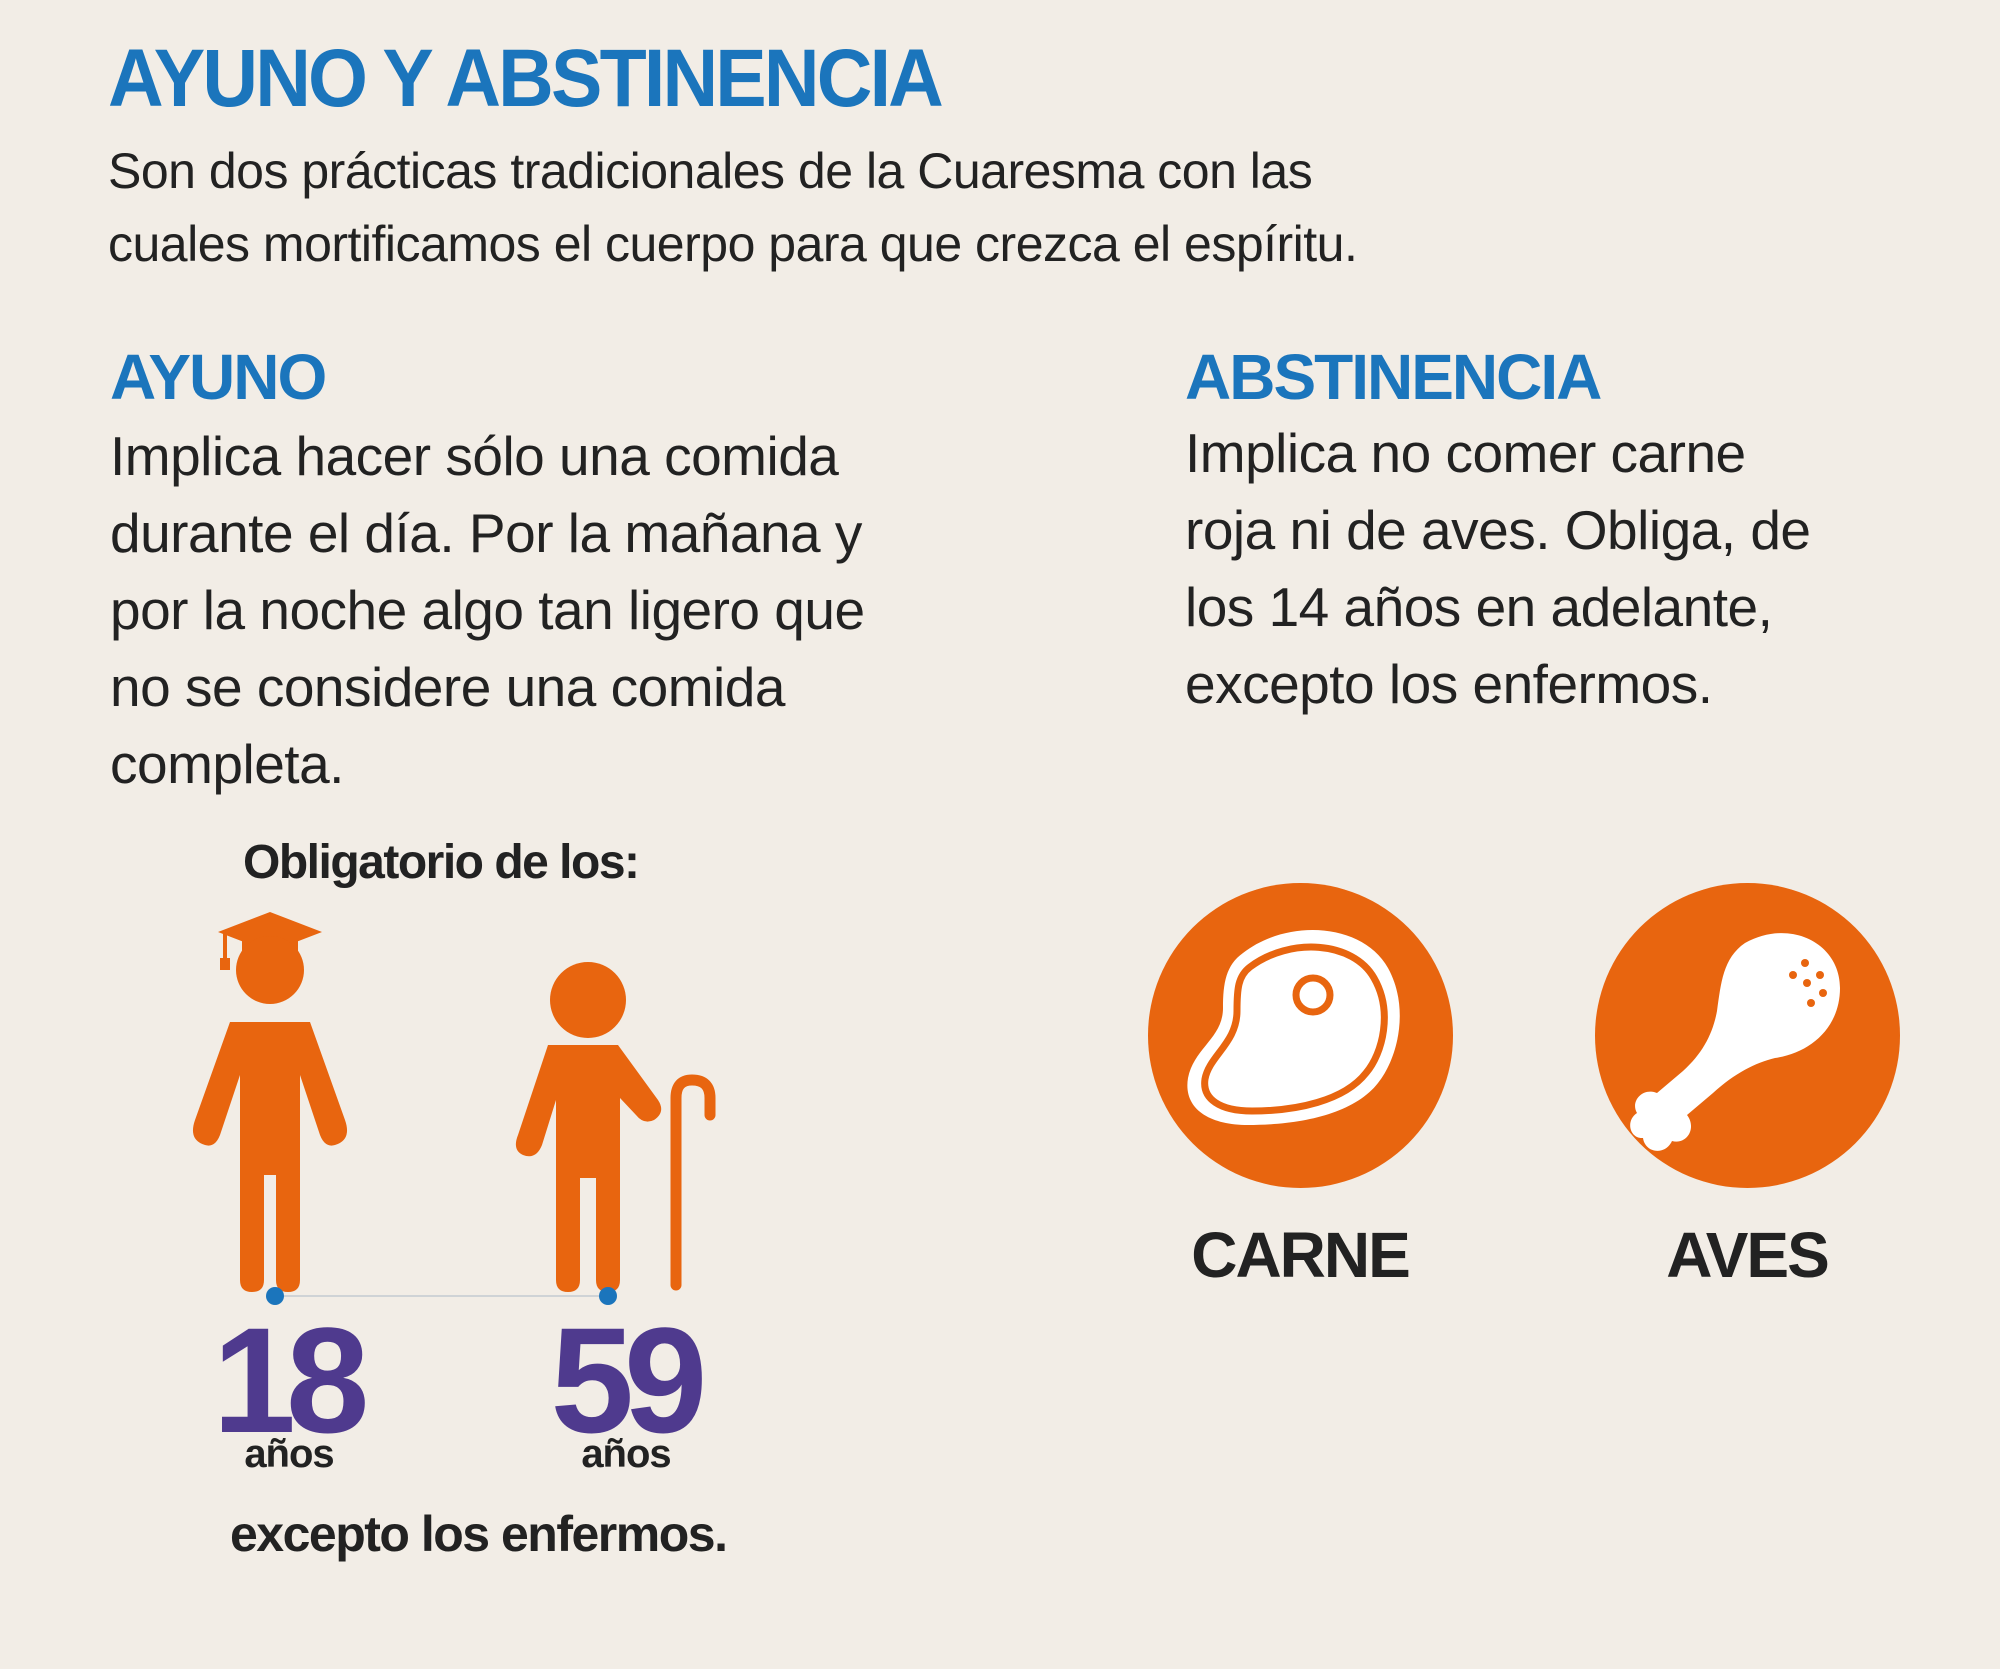 This screenshot has height=1669, width=2000. What do you see at coordinates (526, 78) in the screenshot?
I see `page-title: AYUNO Y ABSTINENCIA` at bounding box center [526, 78].